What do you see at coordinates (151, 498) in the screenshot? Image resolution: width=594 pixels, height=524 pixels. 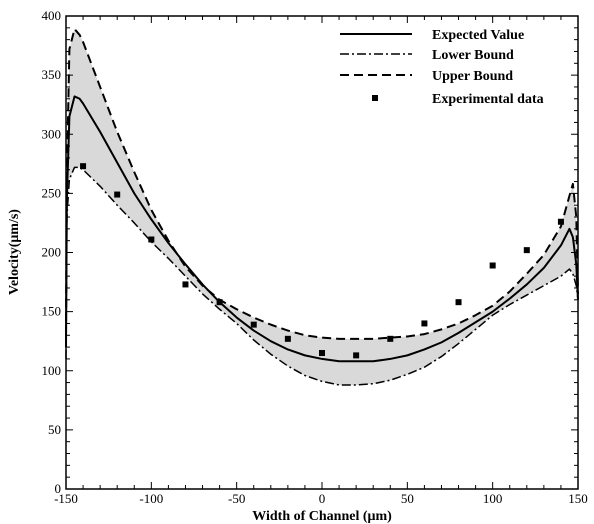 I see `x-tick-label: -100` at bounding box center [151, 498].